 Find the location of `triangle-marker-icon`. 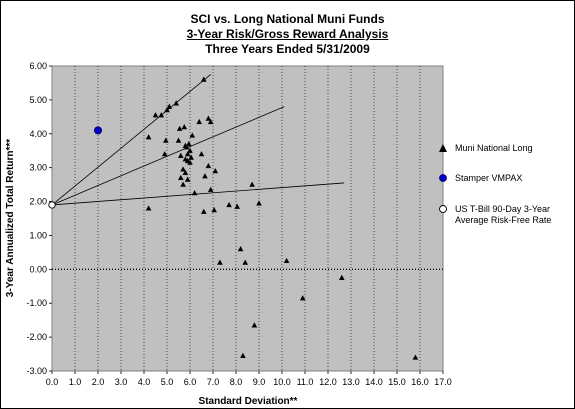

triangle-marker-icon is located at coordinates (443, 148).